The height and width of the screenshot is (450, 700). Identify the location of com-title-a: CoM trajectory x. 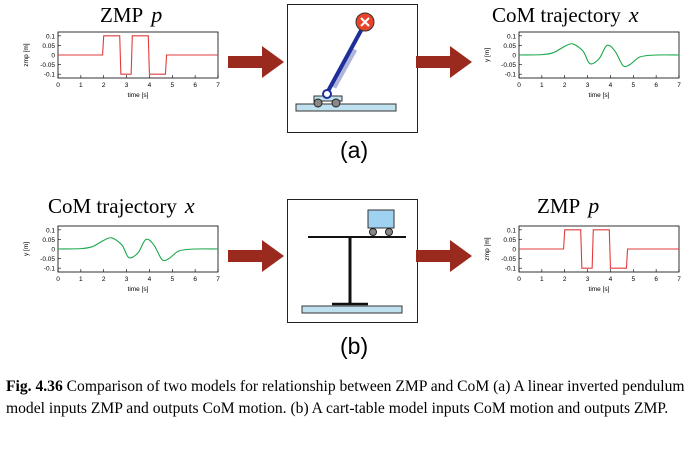
(565, 15).